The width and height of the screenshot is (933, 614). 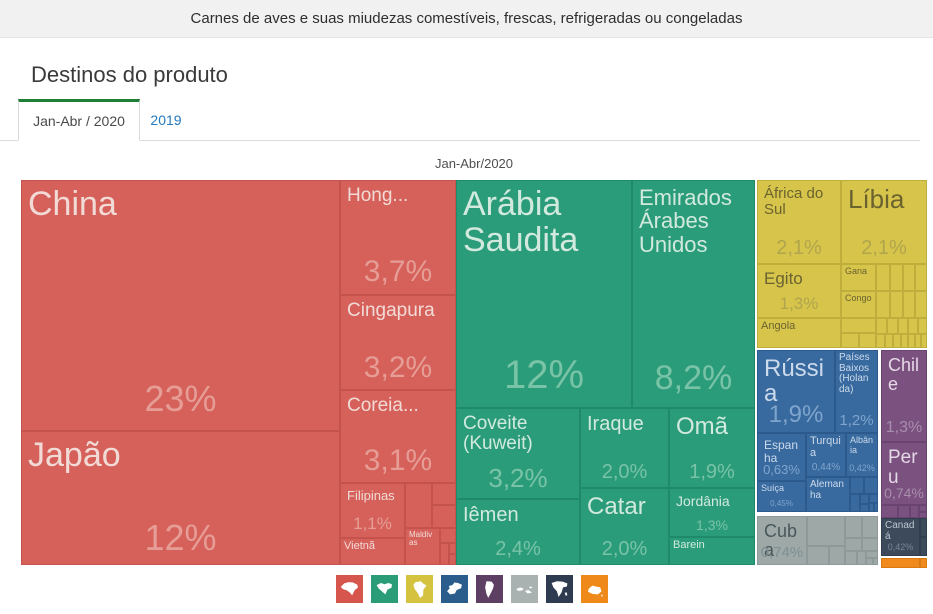 What do you see at coordinates (372, 551) in the screenshot?
I see `treemap-cell-vietna: Vietnã` at bounding box center [372, 551].